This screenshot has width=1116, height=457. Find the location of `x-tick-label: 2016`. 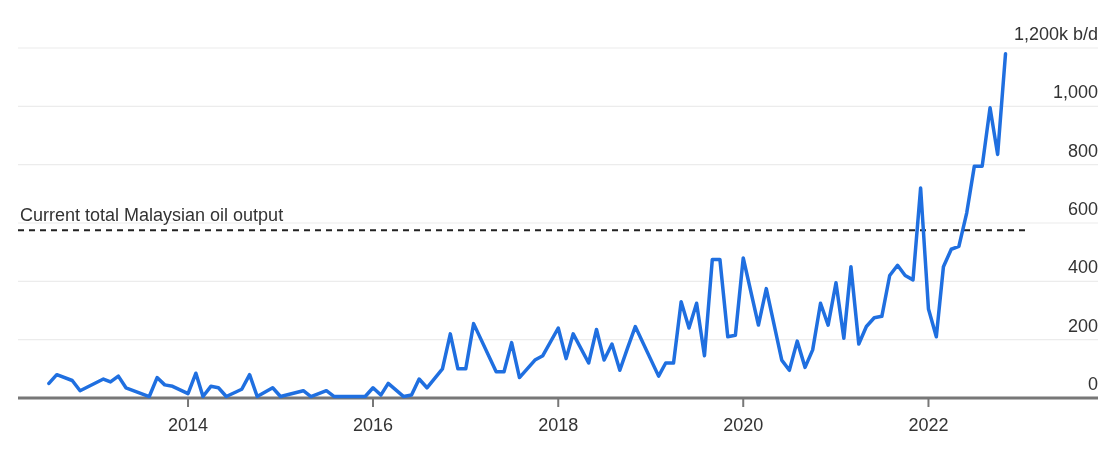

x-tick-label: 2016 is located at coordinates (373, 425).